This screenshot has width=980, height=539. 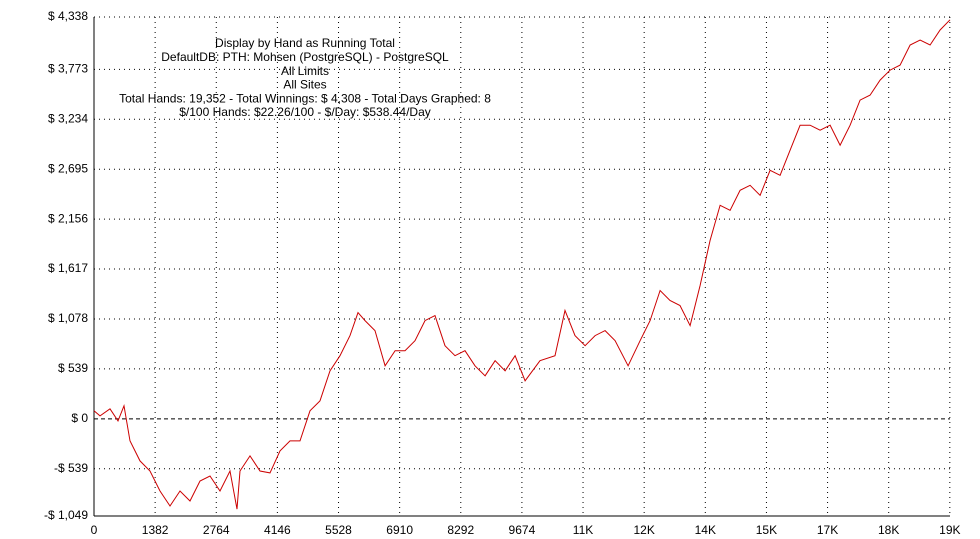 I want to click on y-tick-label: $ 2,156, so click(x=68, y=218).